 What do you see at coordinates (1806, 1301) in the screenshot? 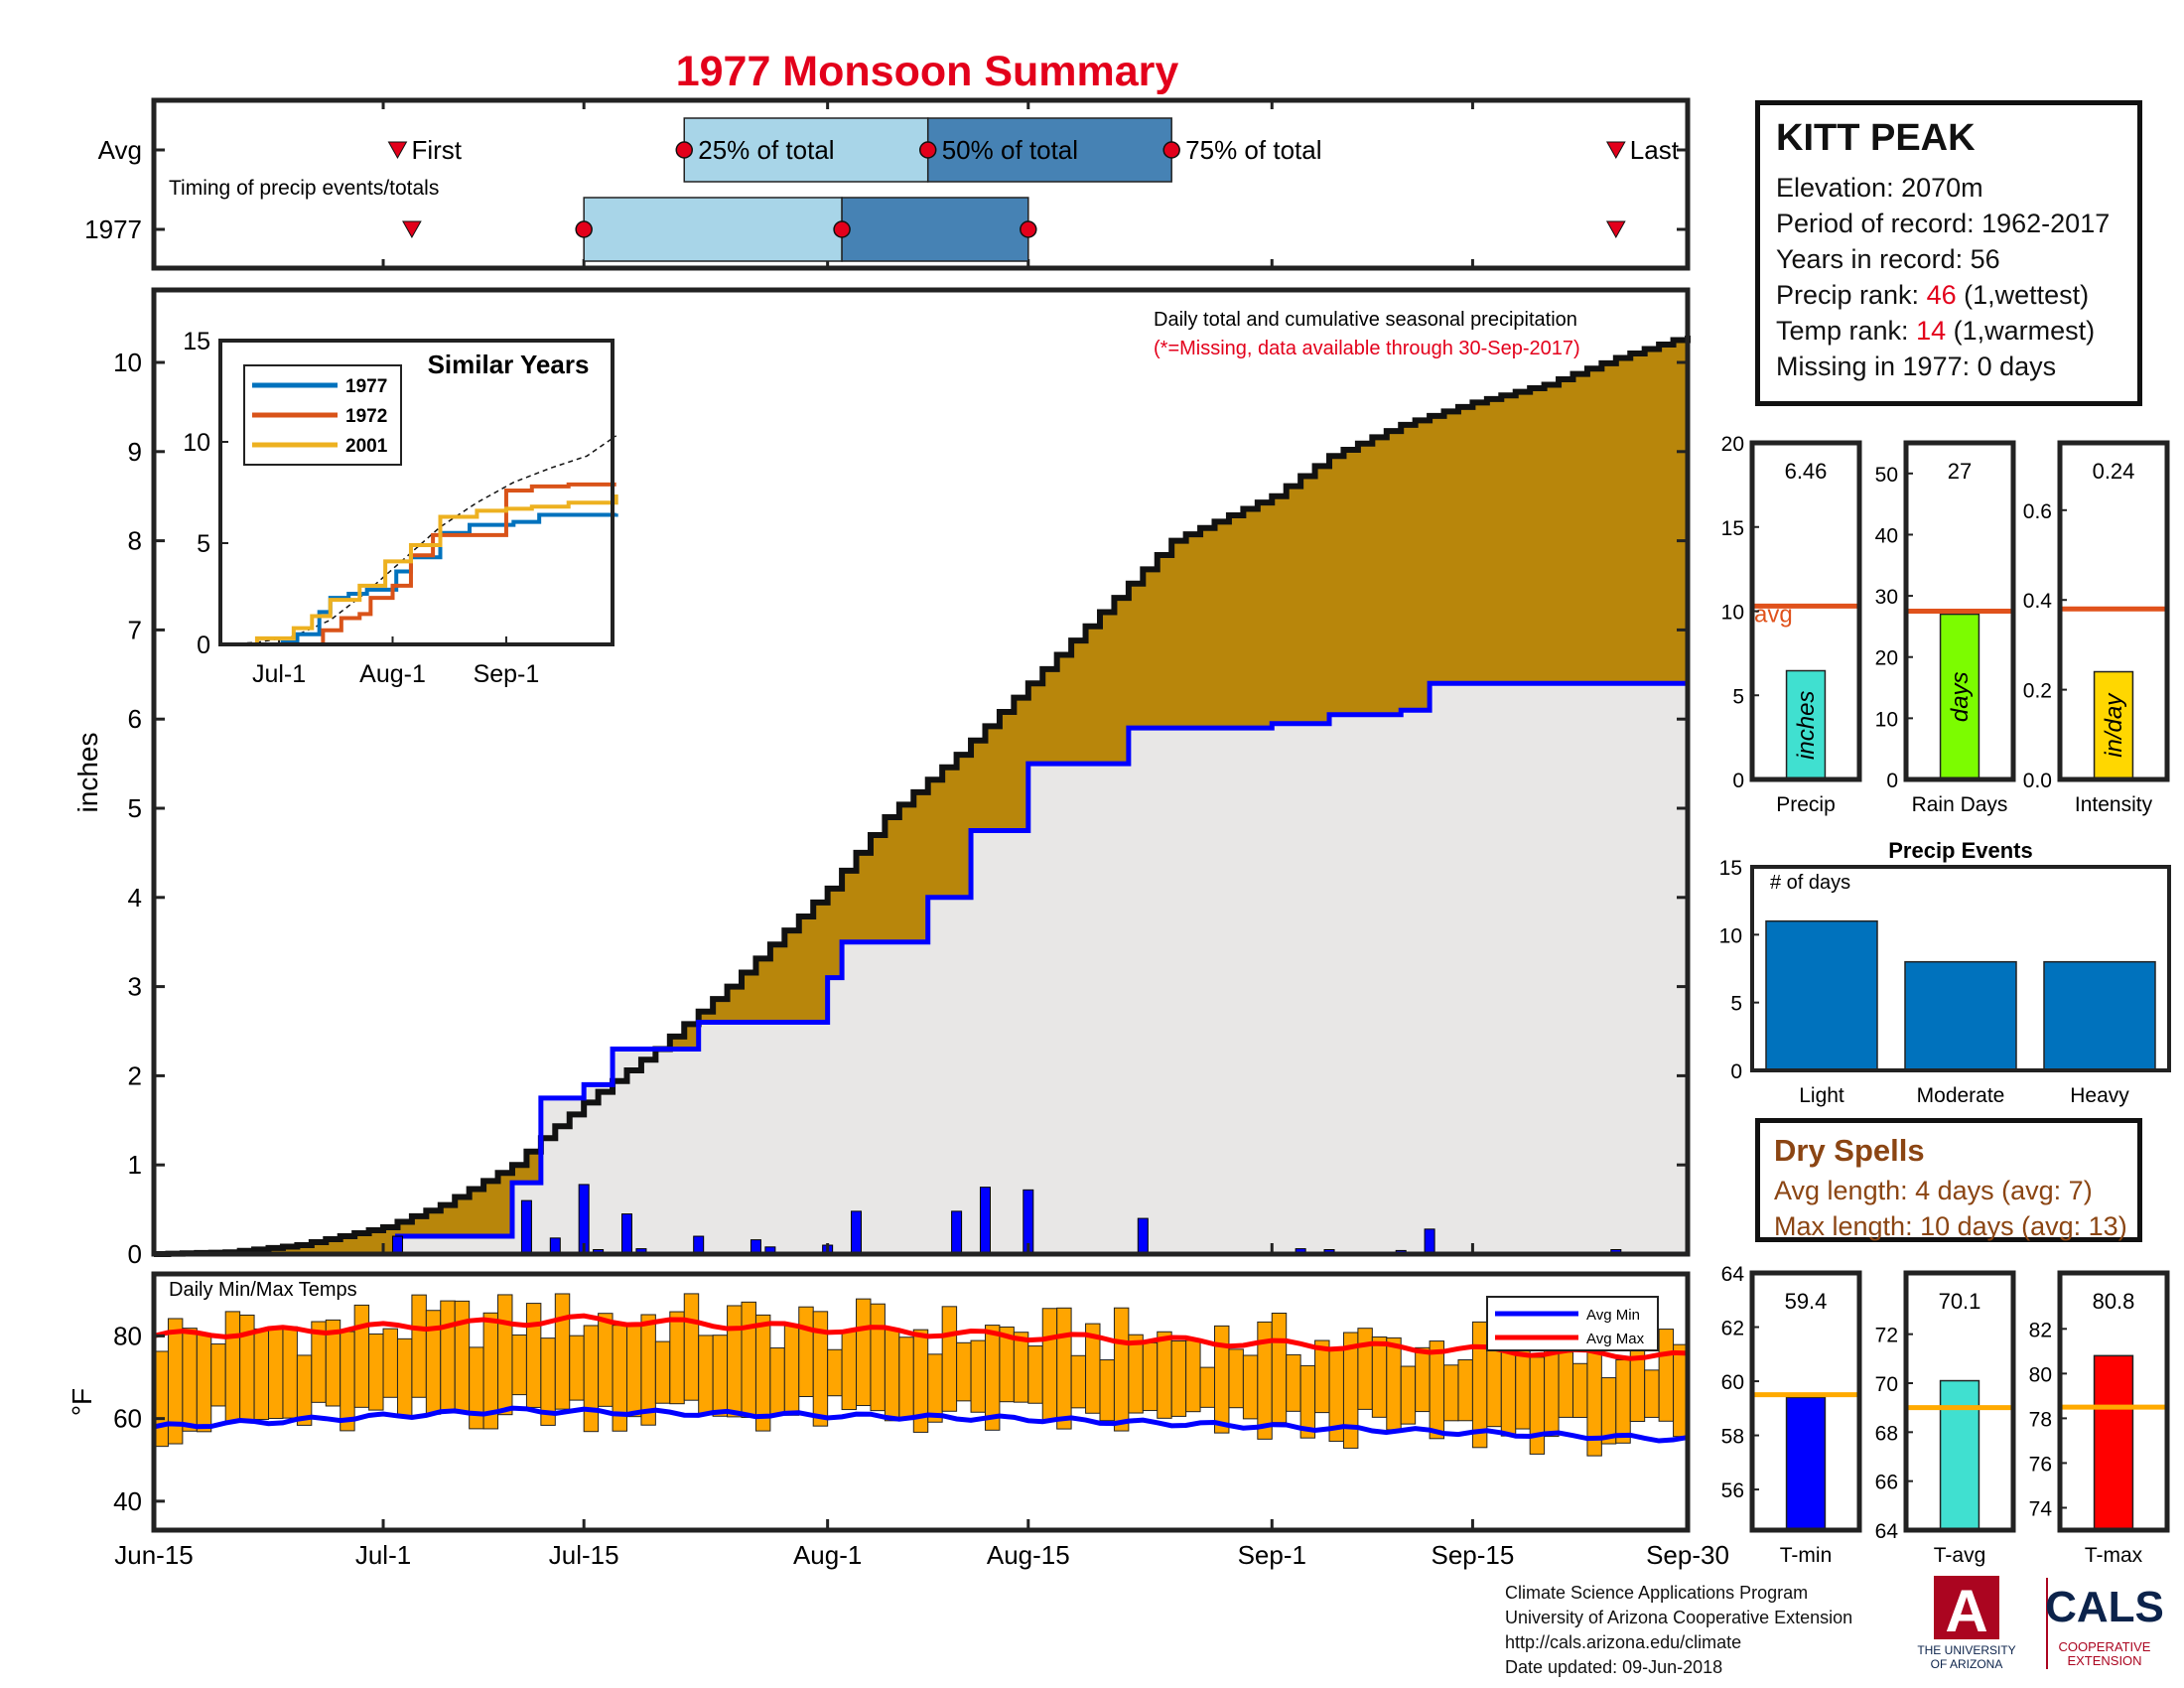
I see `t_min-value-label: 59.4` at bounding box center [1806, 1301].